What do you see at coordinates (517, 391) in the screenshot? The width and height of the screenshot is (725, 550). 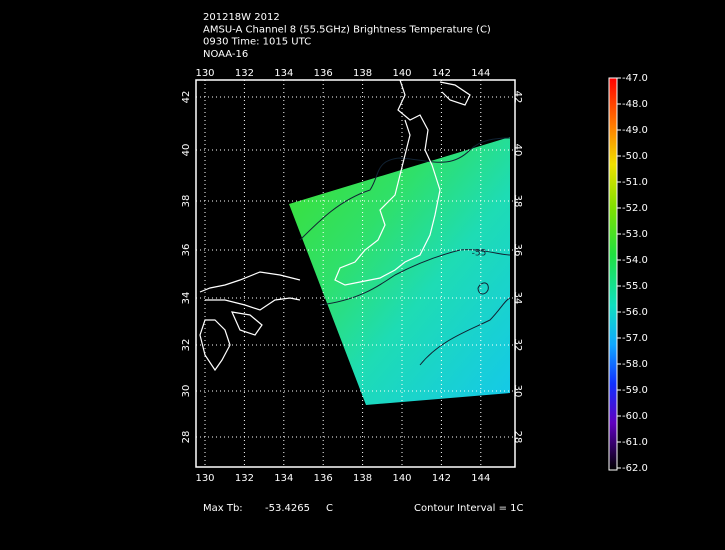 I see `lat-label-right: 30` at bounding box center [517, 391].